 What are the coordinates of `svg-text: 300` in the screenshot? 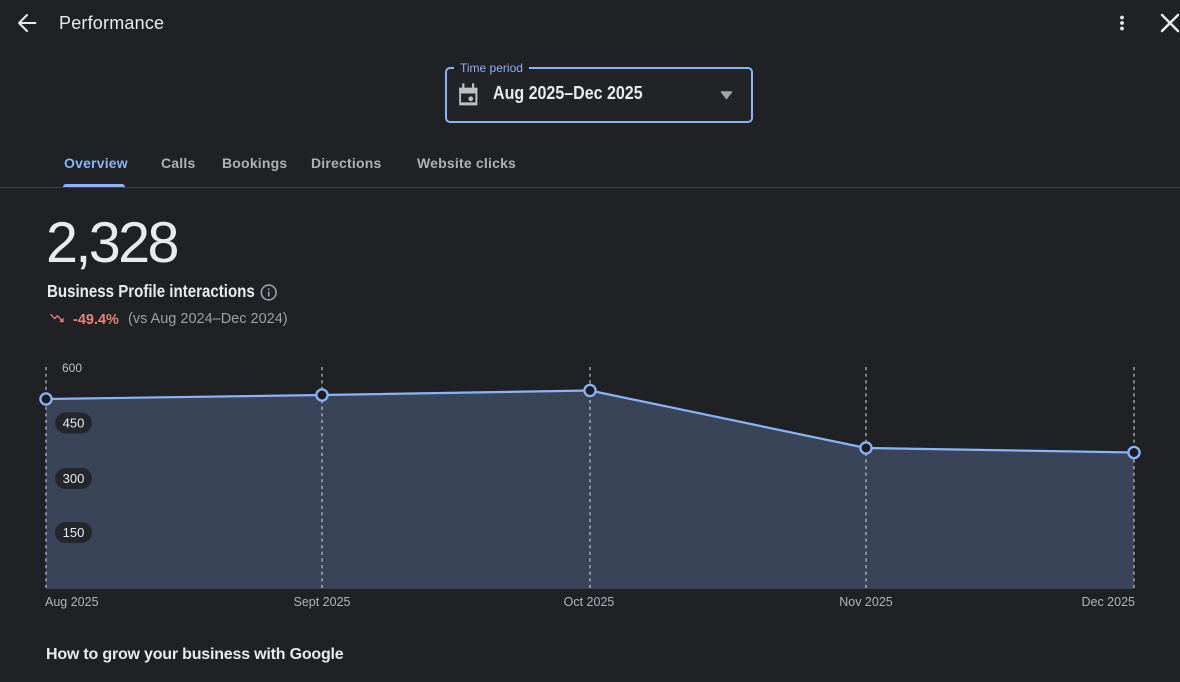 It's located at (74, 478).